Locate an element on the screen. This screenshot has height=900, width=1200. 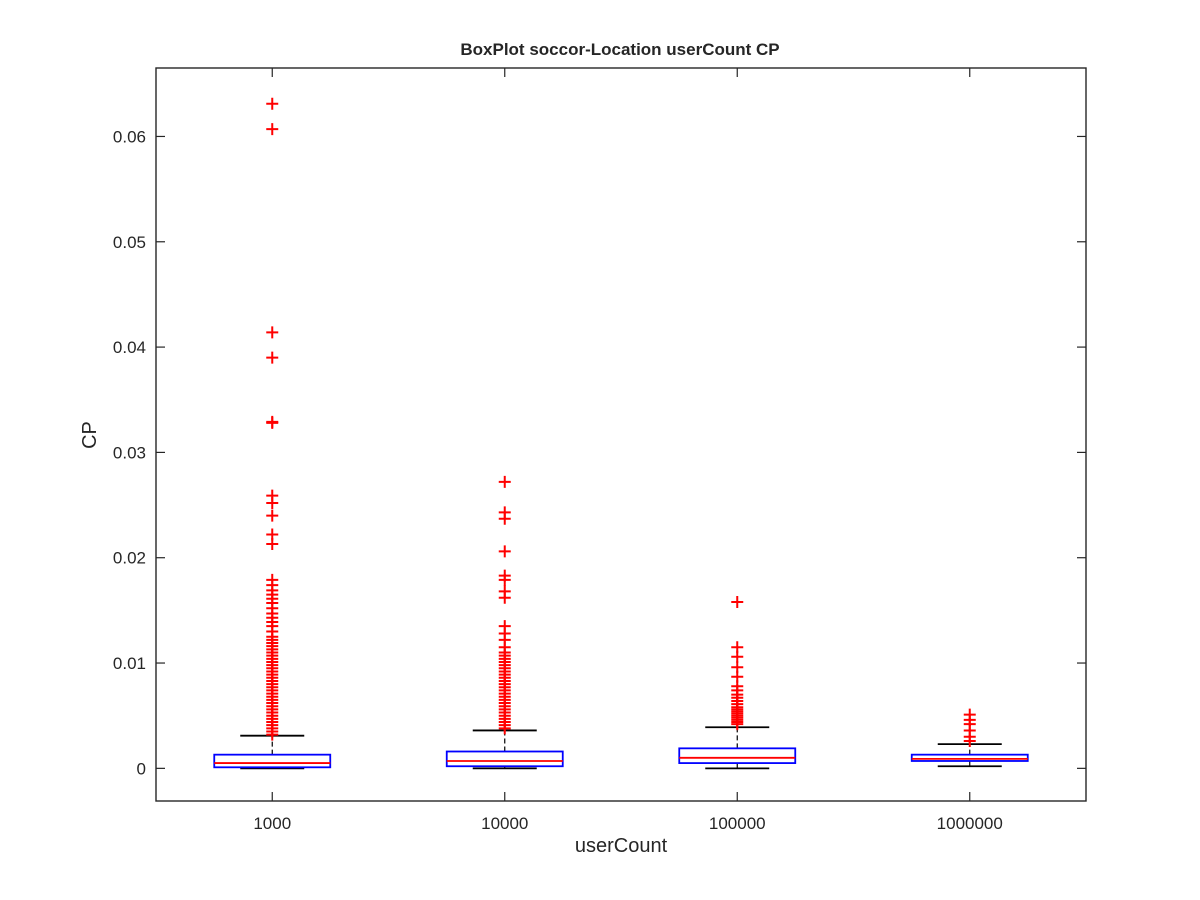
x-tick-label: 1000000 is located at coordinates (970, 823).